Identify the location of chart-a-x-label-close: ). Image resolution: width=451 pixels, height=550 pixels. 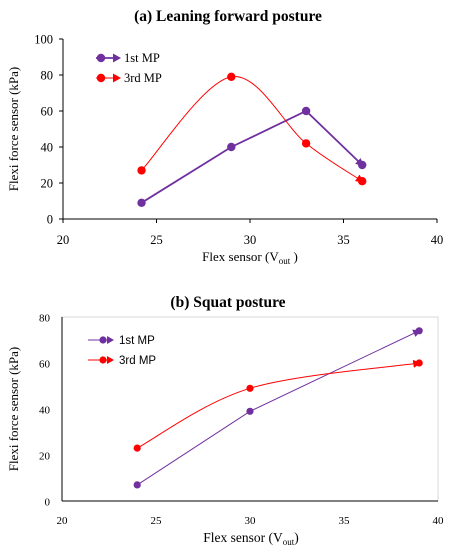
(294, 256).